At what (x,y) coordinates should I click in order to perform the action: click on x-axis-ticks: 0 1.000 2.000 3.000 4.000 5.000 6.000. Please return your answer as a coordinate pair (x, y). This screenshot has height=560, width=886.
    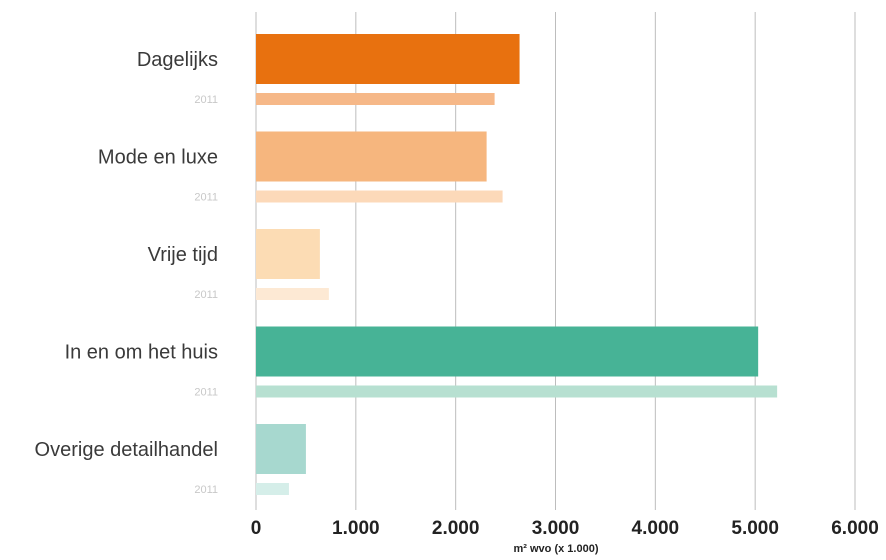
    Looking at the image, I should click on (565, 528).